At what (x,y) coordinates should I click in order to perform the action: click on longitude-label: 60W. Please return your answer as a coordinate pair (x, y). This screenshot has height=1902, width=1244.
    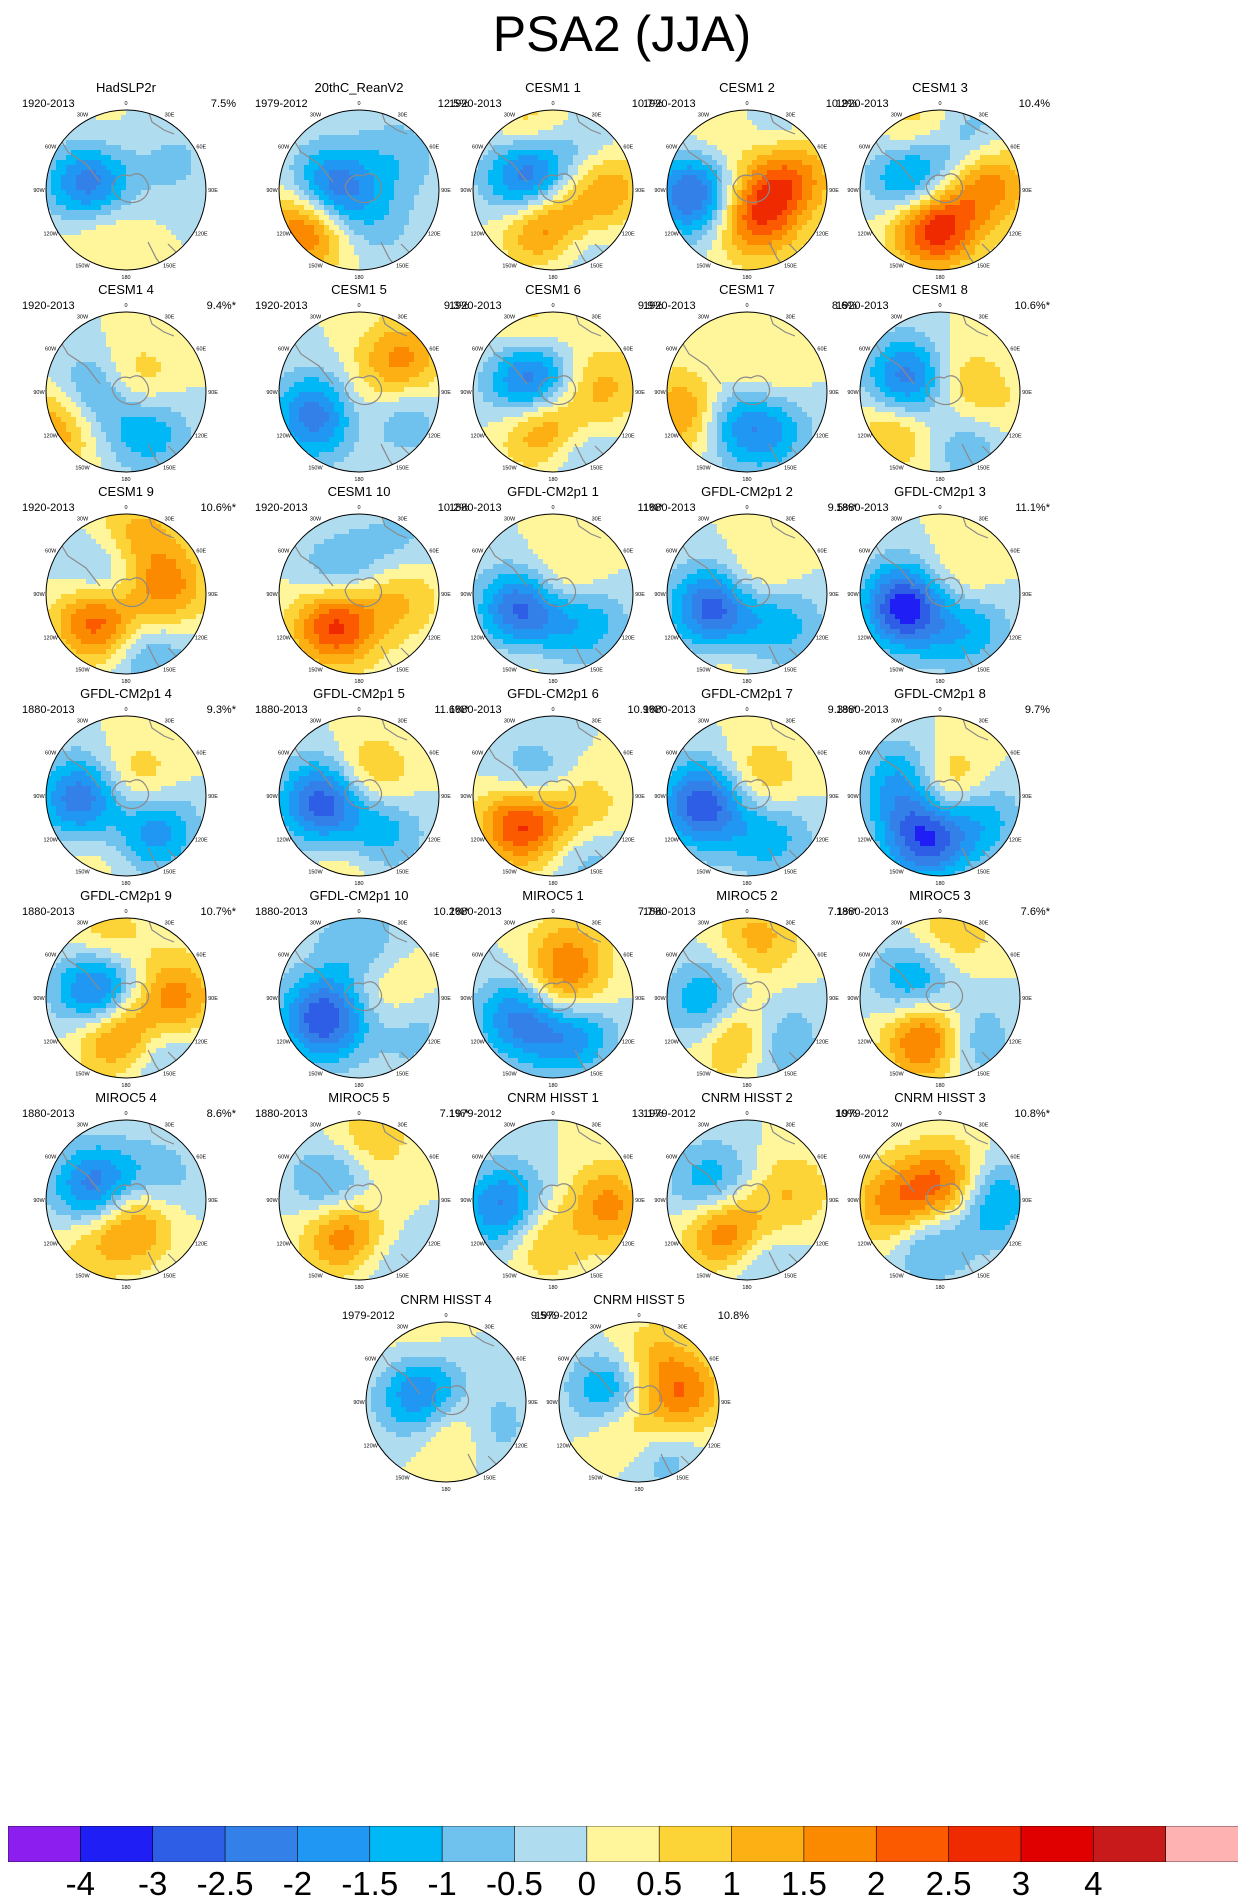
    Looking at the image, I should click on (51, 148).